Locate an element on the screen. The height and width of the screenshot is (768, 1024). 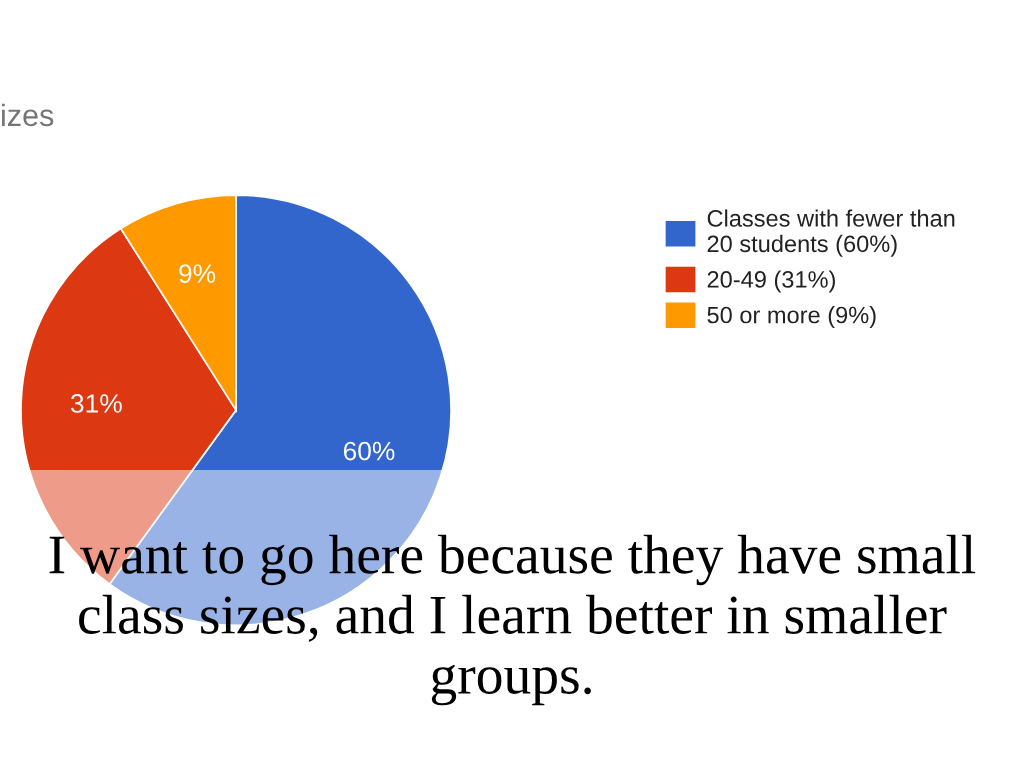
legend-label: Classes with fewer than 20 students (60%) is located at coordinates (831, 233).